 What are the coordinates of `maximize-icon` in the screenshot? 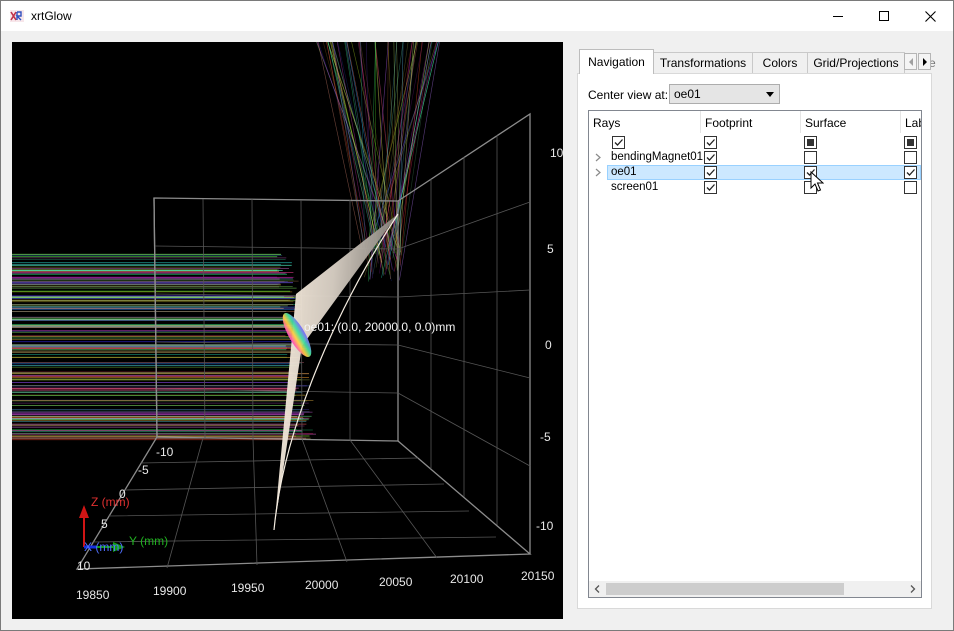 It's located at (884, 16).